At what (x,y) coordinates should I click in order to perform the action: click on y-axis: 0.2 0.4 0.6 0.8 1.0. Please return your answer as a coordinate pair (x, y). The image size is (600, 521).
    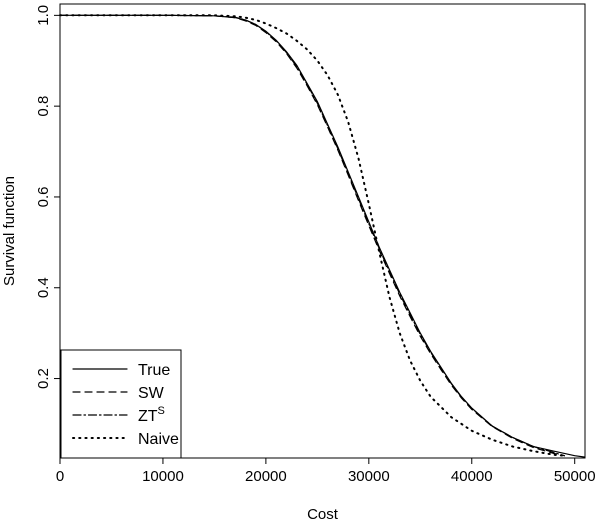
    Looking at the image, I should click on (47, 197).